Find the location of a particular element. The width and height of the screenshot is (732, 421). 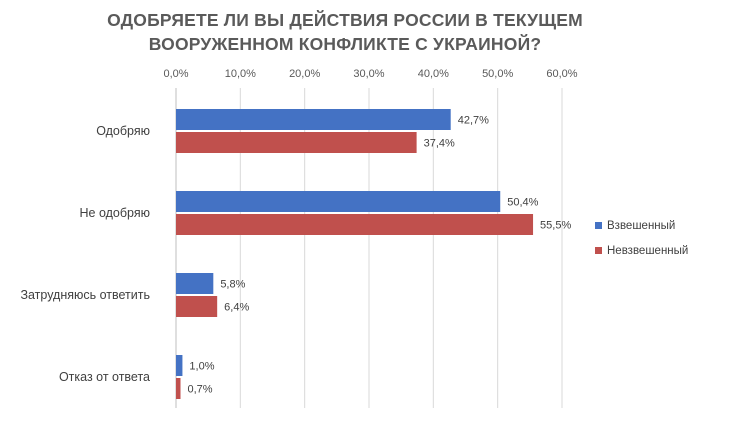

legend: Взвешенный Невзвешенный is located at coordinates (641, 238).